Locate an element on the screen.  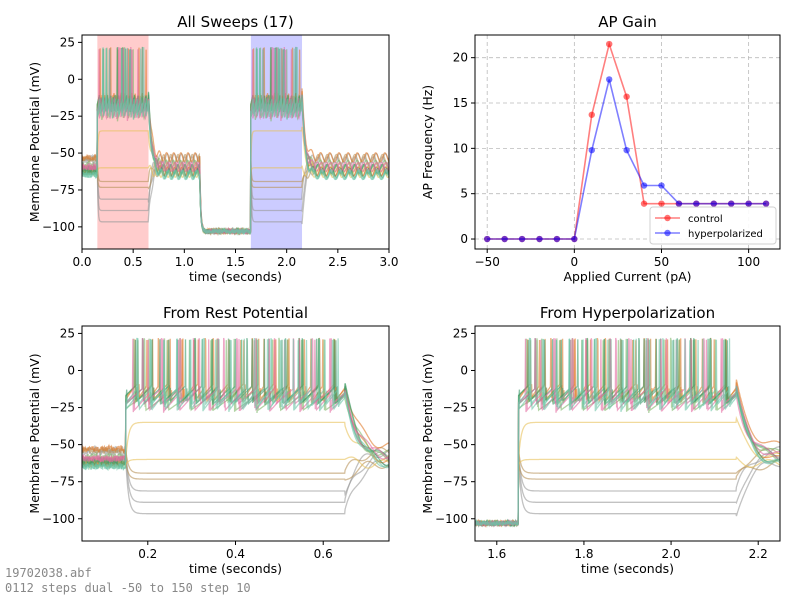
x-tick-label: 50 is located at coordinates (661, 262).